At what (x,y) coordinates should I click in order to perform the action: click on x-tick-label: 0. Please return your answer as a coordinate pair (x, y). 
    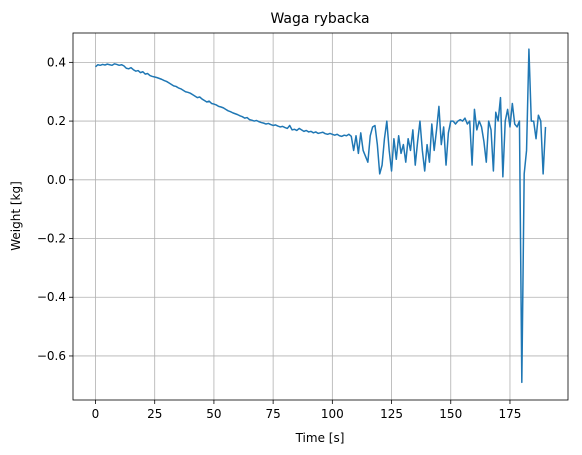
    Looking at the image, I should click on (96, 414).